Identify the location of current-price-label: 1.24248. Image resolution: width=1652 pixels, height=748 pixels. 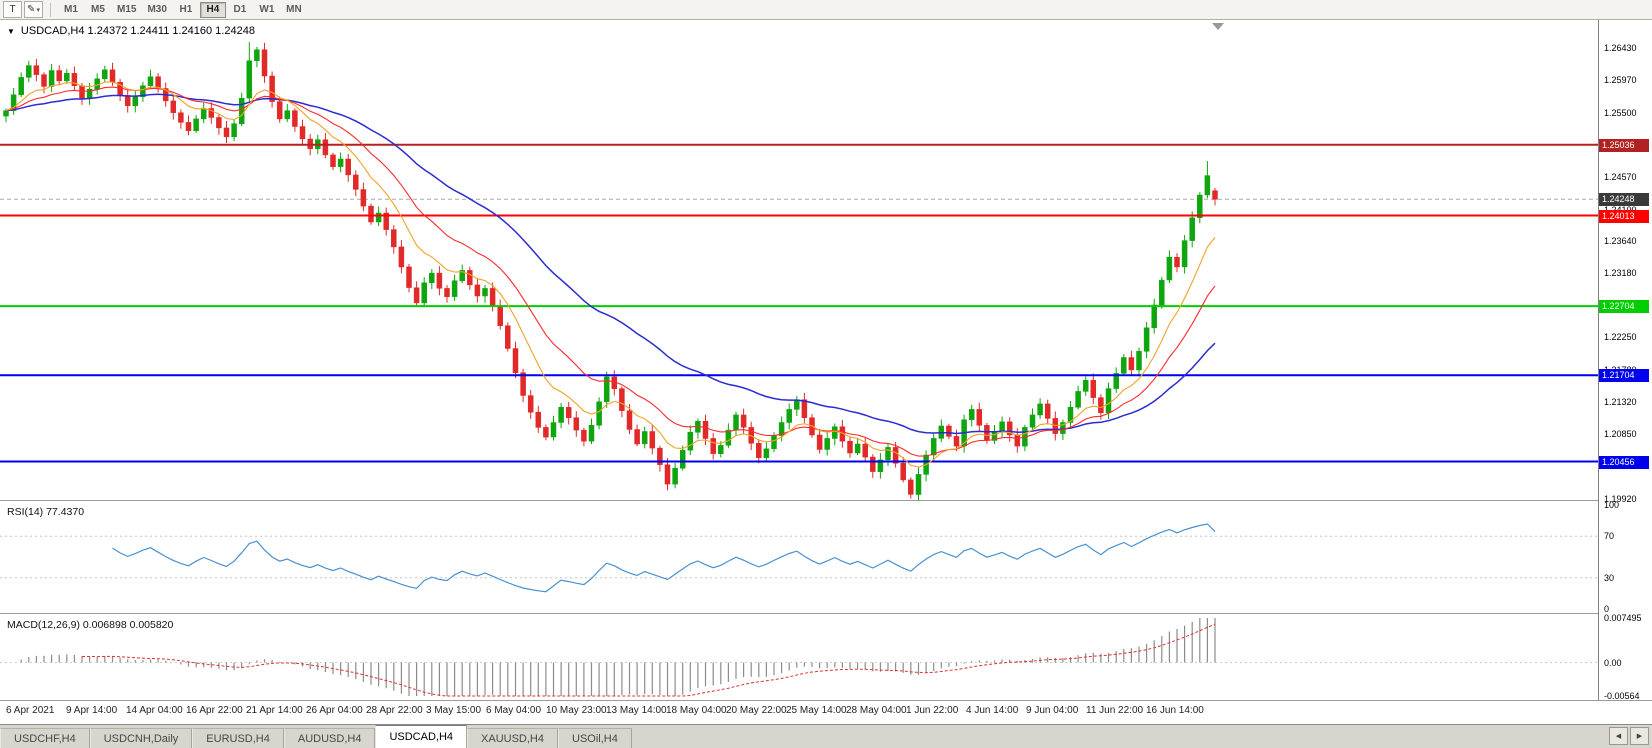
(1624, 199).